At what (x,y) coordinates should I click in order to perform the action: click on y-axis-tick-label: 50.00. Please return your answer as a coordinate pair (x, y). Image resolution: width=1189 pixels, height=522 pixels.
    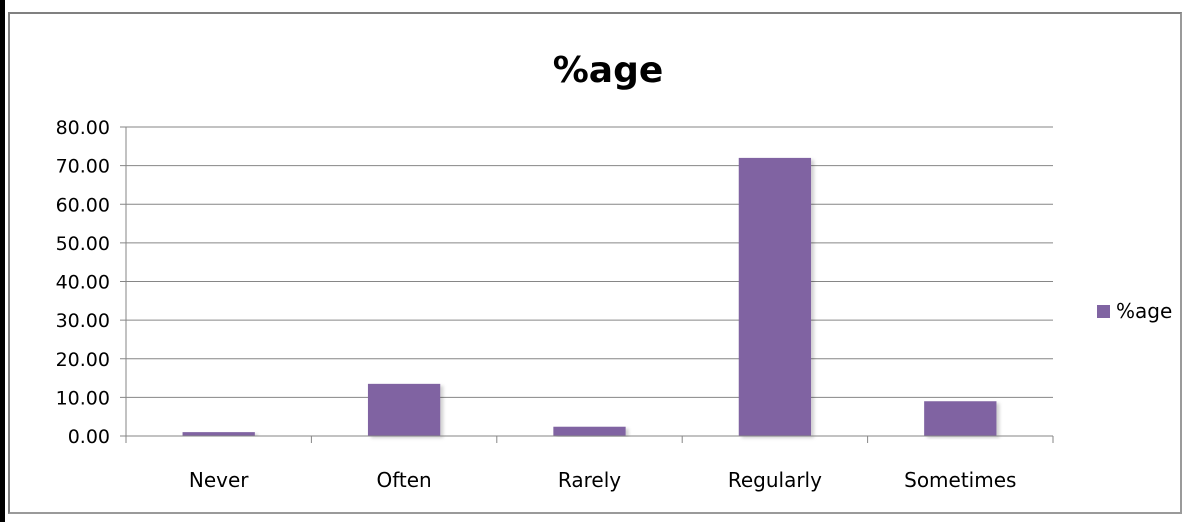
    Looking at the image, I should click on (83, 244).